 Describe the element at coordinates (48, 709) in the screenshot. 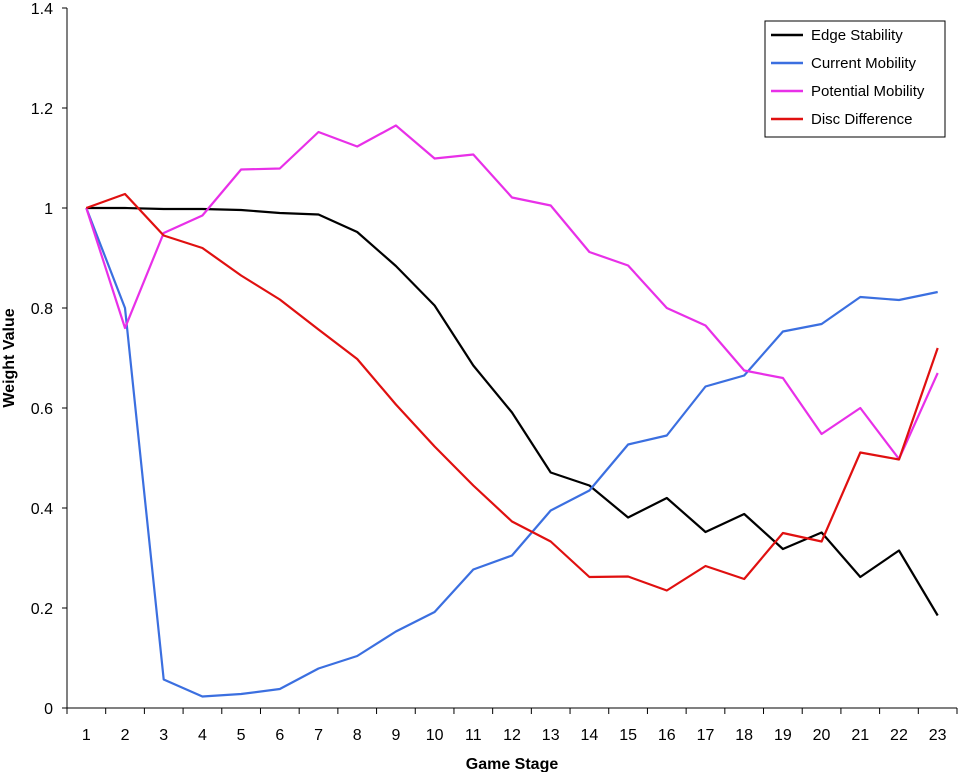

I see `y-tick-label: 0` at that location.